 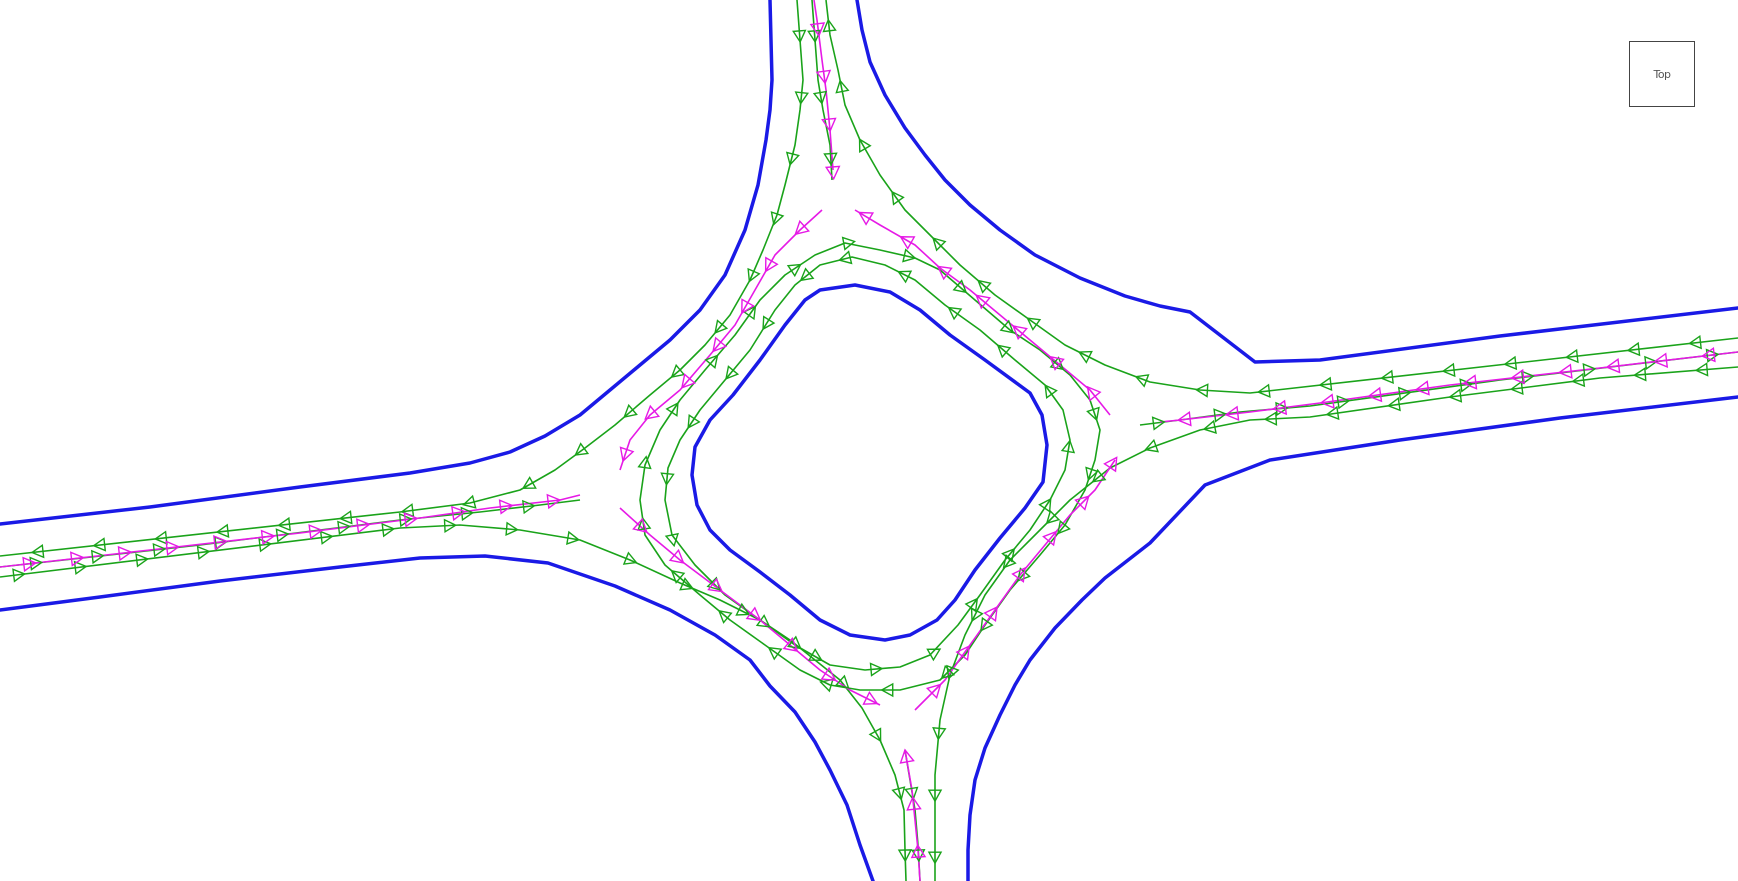 I want to click on lane-south-inner, so click(x=912, y=815).